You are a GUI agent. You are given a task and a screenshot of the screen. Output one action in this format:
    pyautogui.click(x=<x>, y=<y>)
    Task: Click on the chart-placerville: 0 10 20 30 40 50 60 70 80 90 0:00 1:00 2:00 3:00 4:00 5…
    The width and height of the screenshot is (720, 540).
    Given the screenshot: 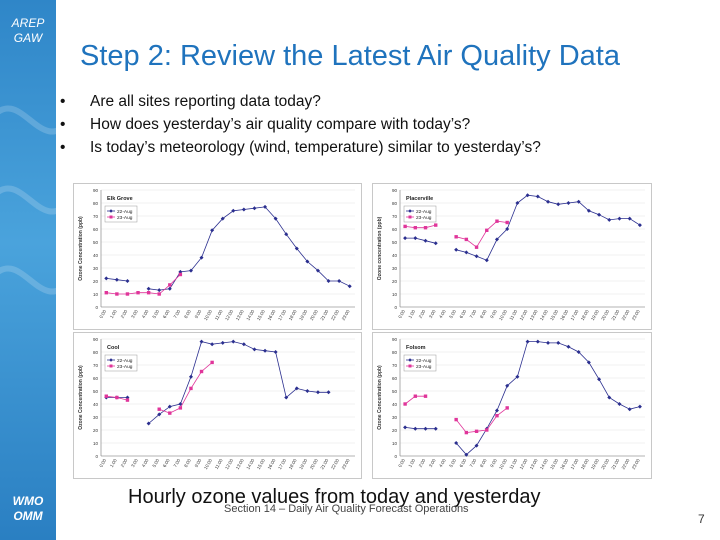 What is the action you would take?
    pyautogui.click(x=512, y=256)
    